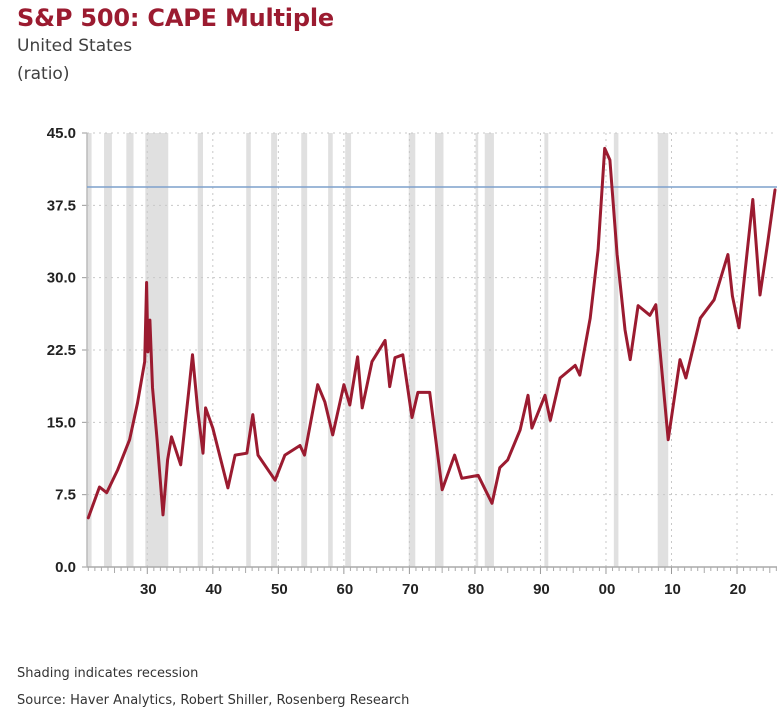 The width and height of the screenshot is (777, 715). Describe the element at coordinates (279, 589) in the screenshot. I see `x-tick-label: 50` at that location.